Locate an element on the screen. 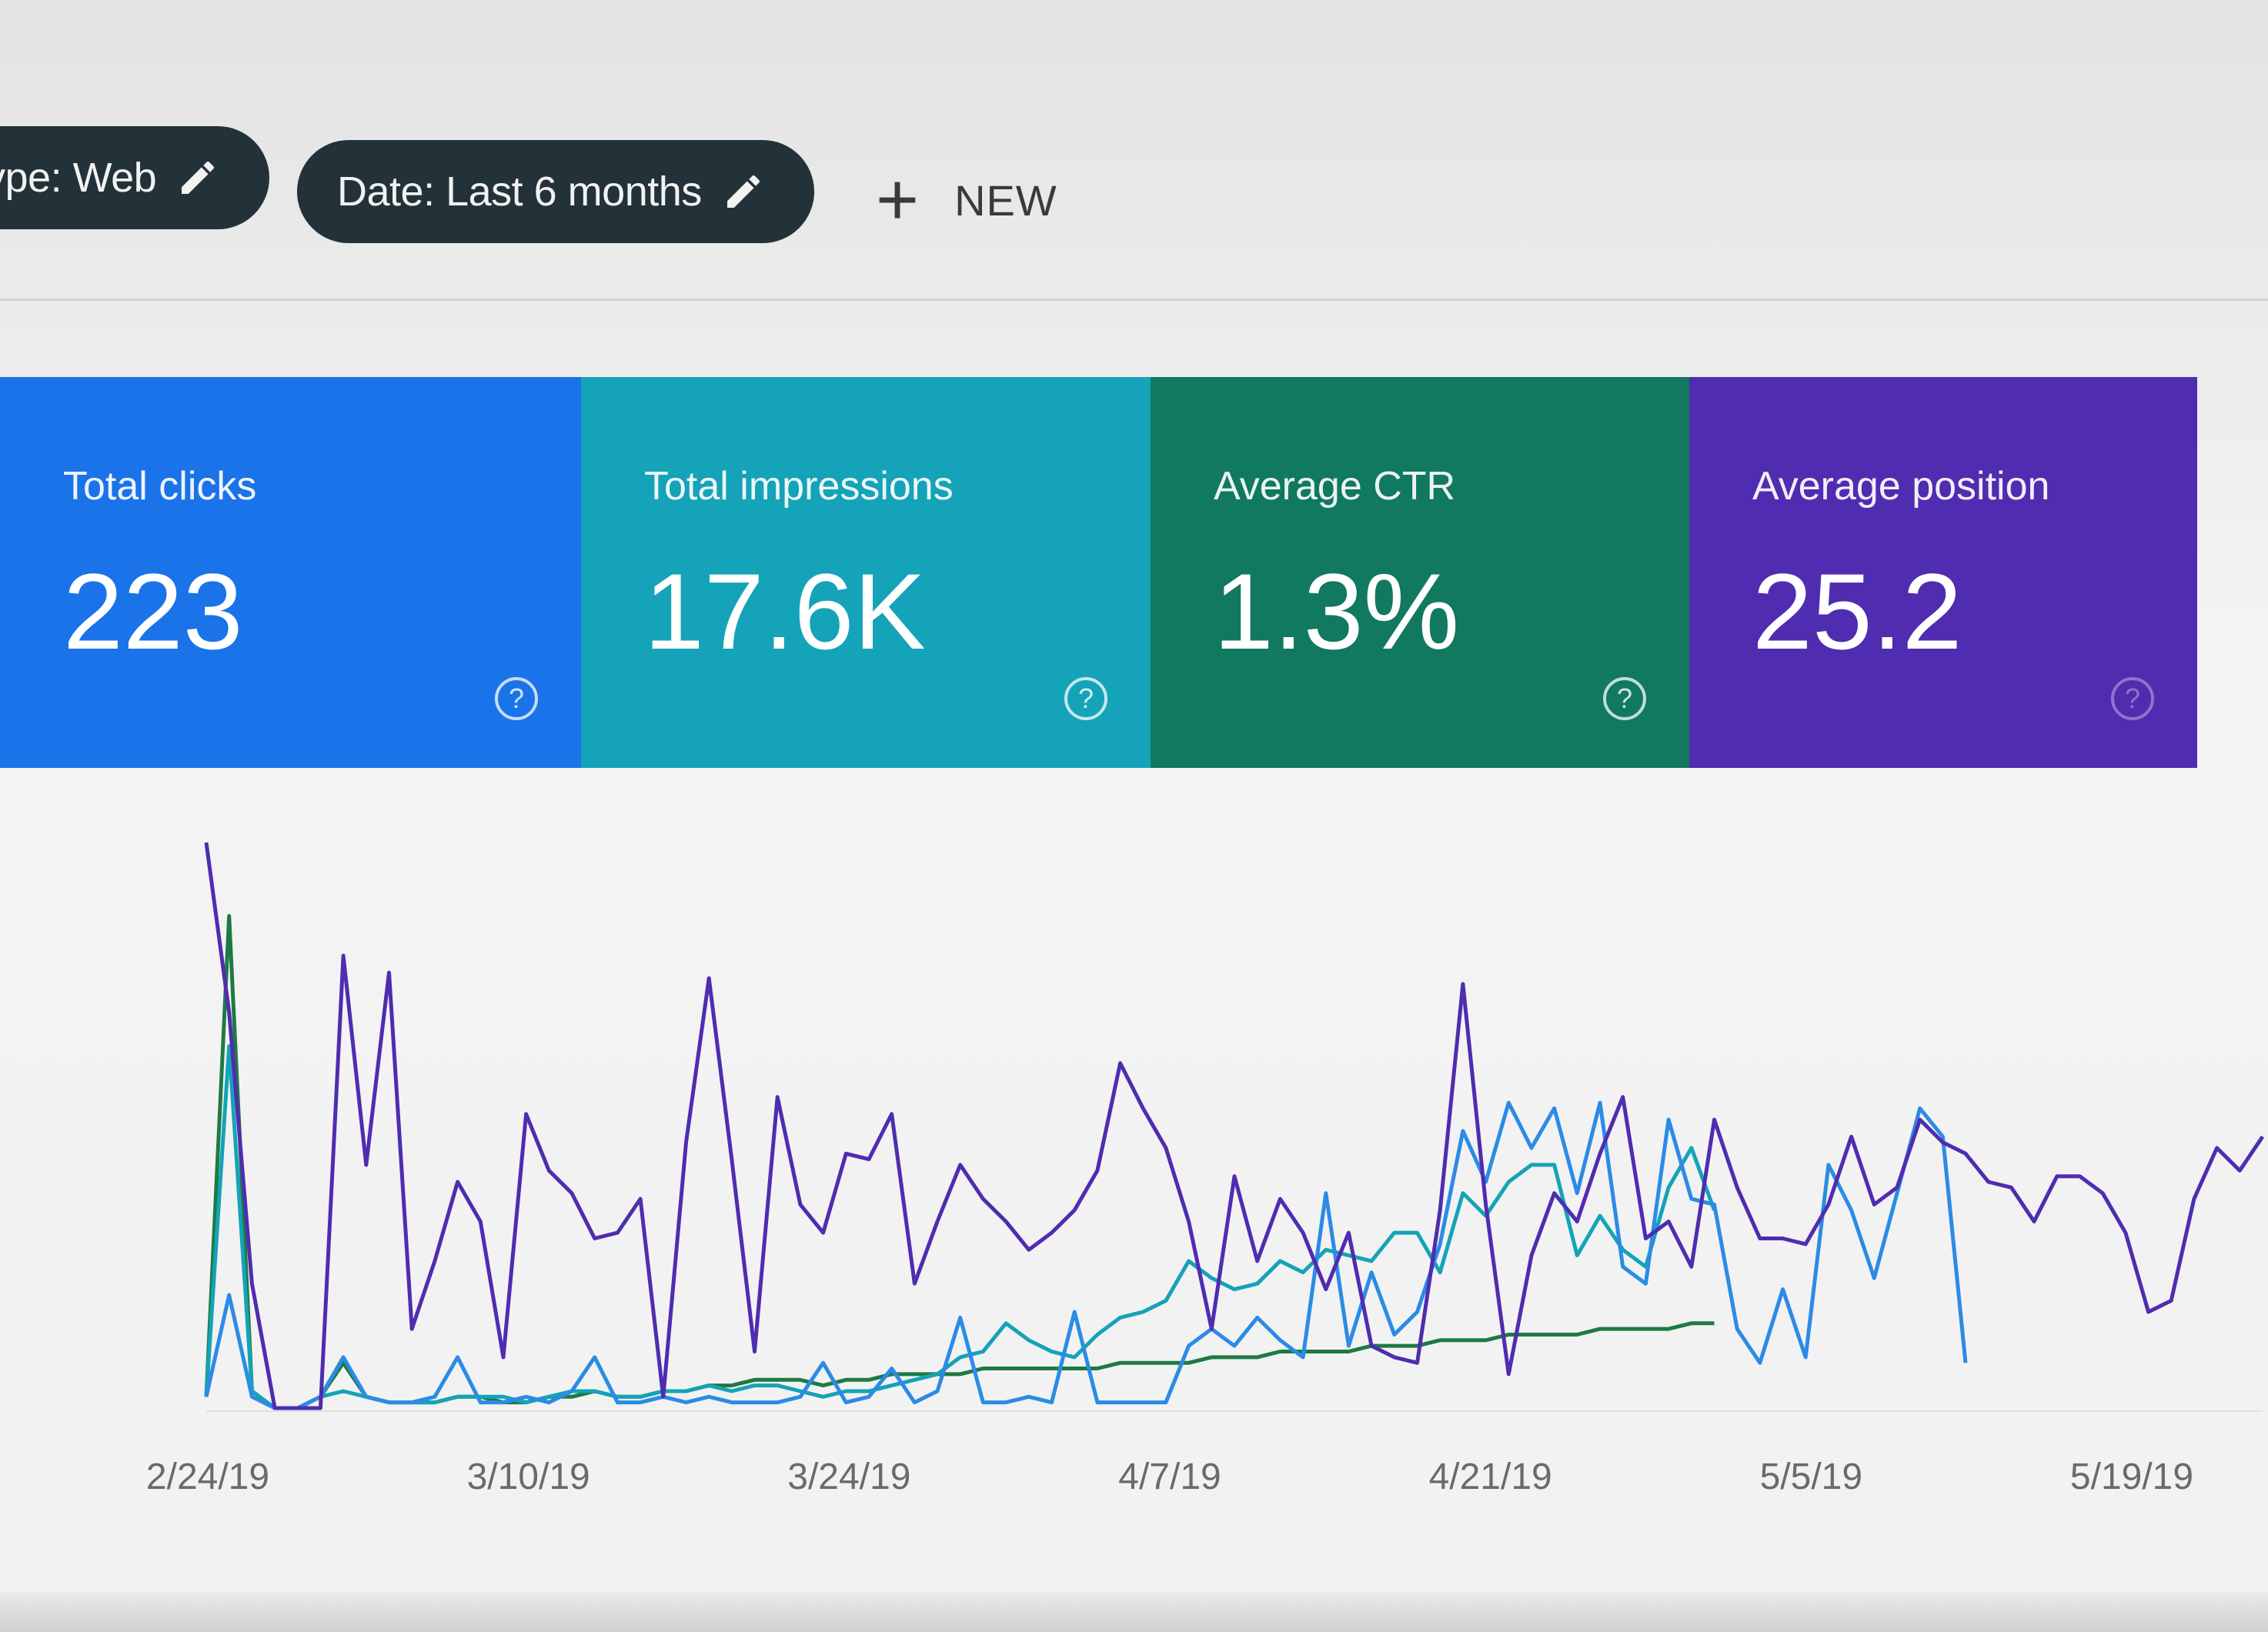  total-clicks-card: Total clicks 223 ? is located at coordinates (290, 572).